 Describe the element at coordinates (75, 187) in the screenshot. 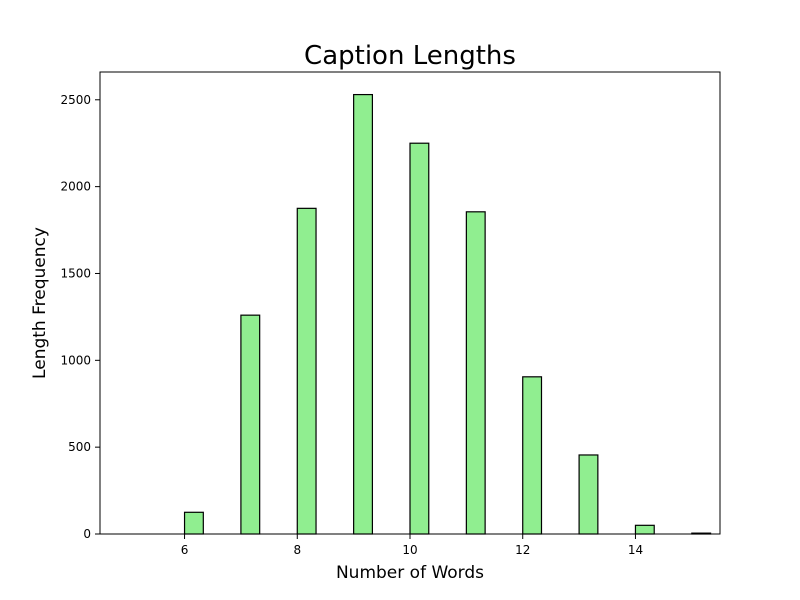

I see `y-tick-label: 2000` at that location.